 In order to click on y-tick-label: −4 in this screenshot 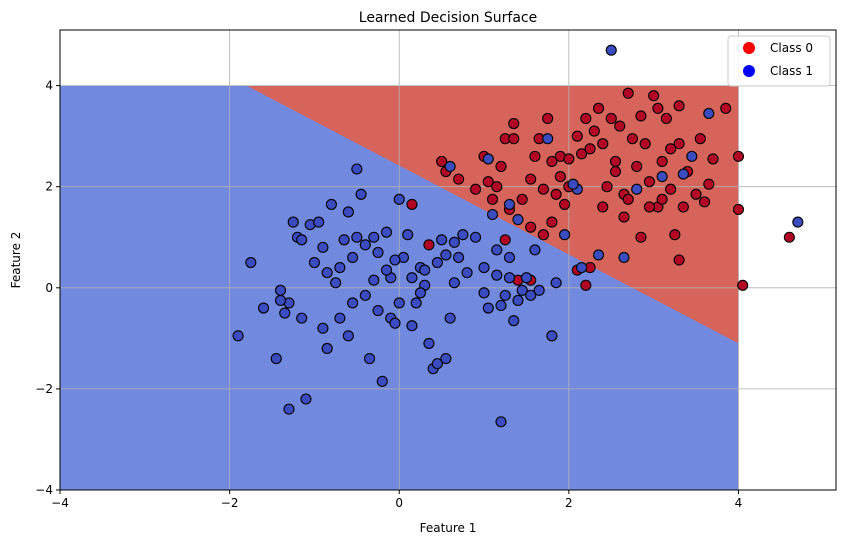, I will do `click(44, 490)`.